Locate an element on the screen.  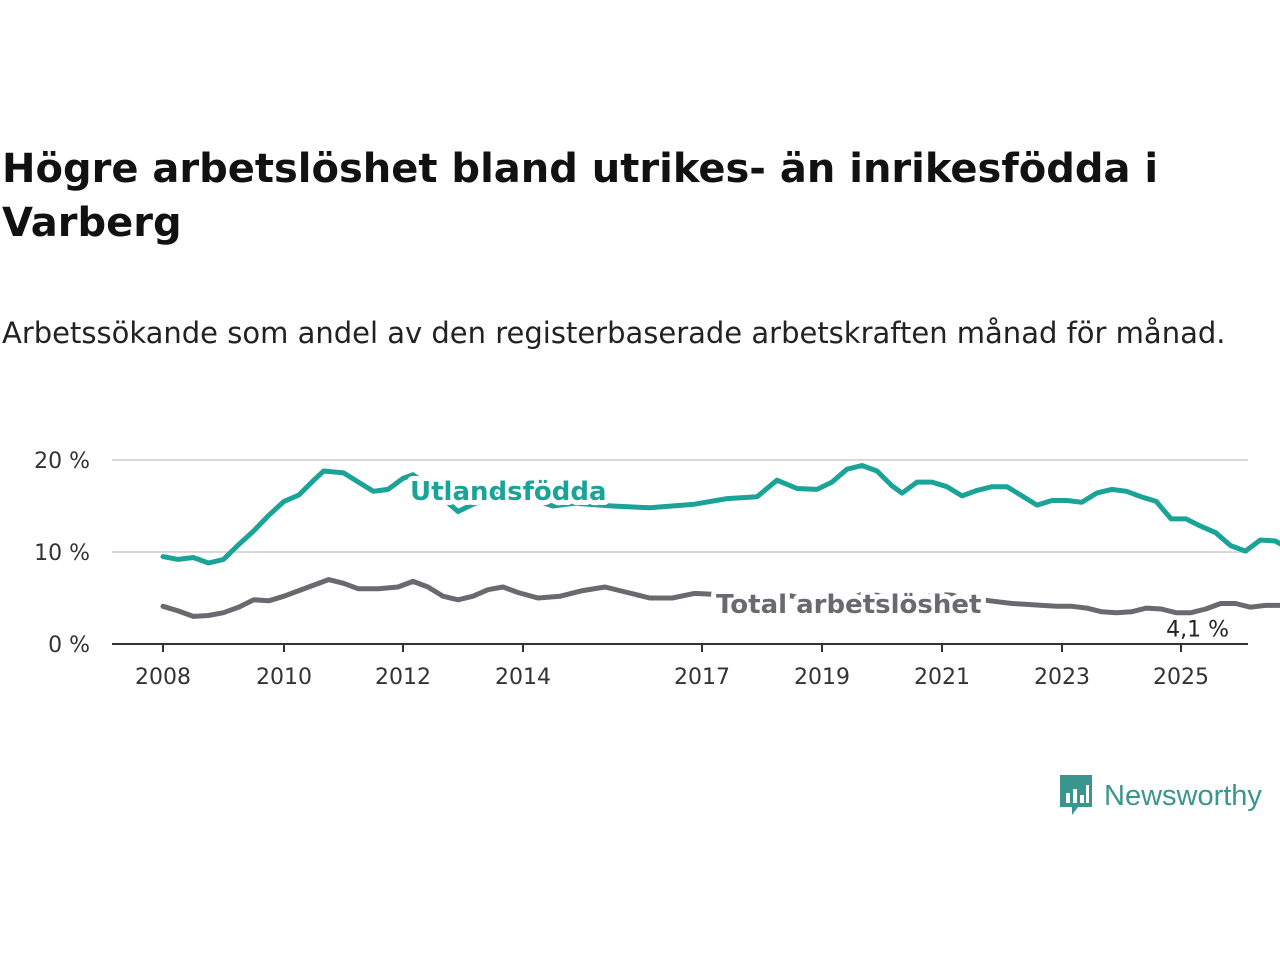
end-value-label: 4,1 % is located at coordinates (1197, 629).